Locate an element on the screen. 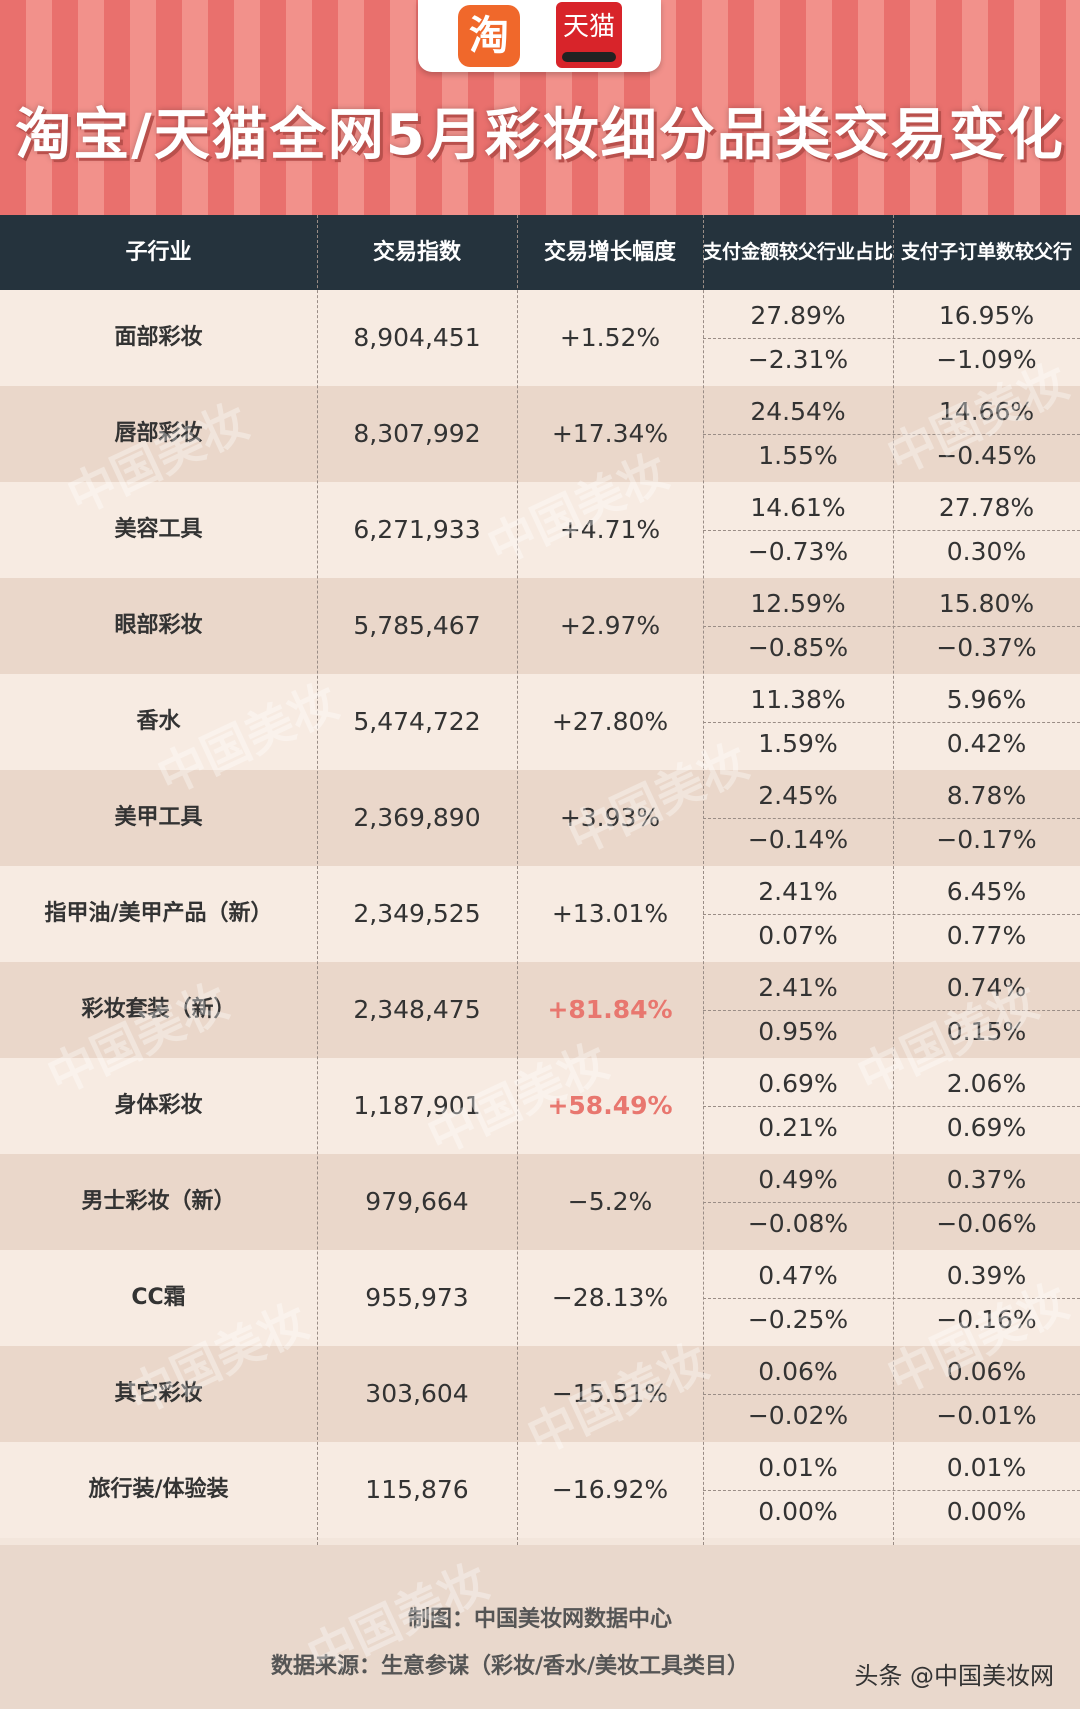  pay-change-value: −0.02% is located at coordinates (798, 1415).